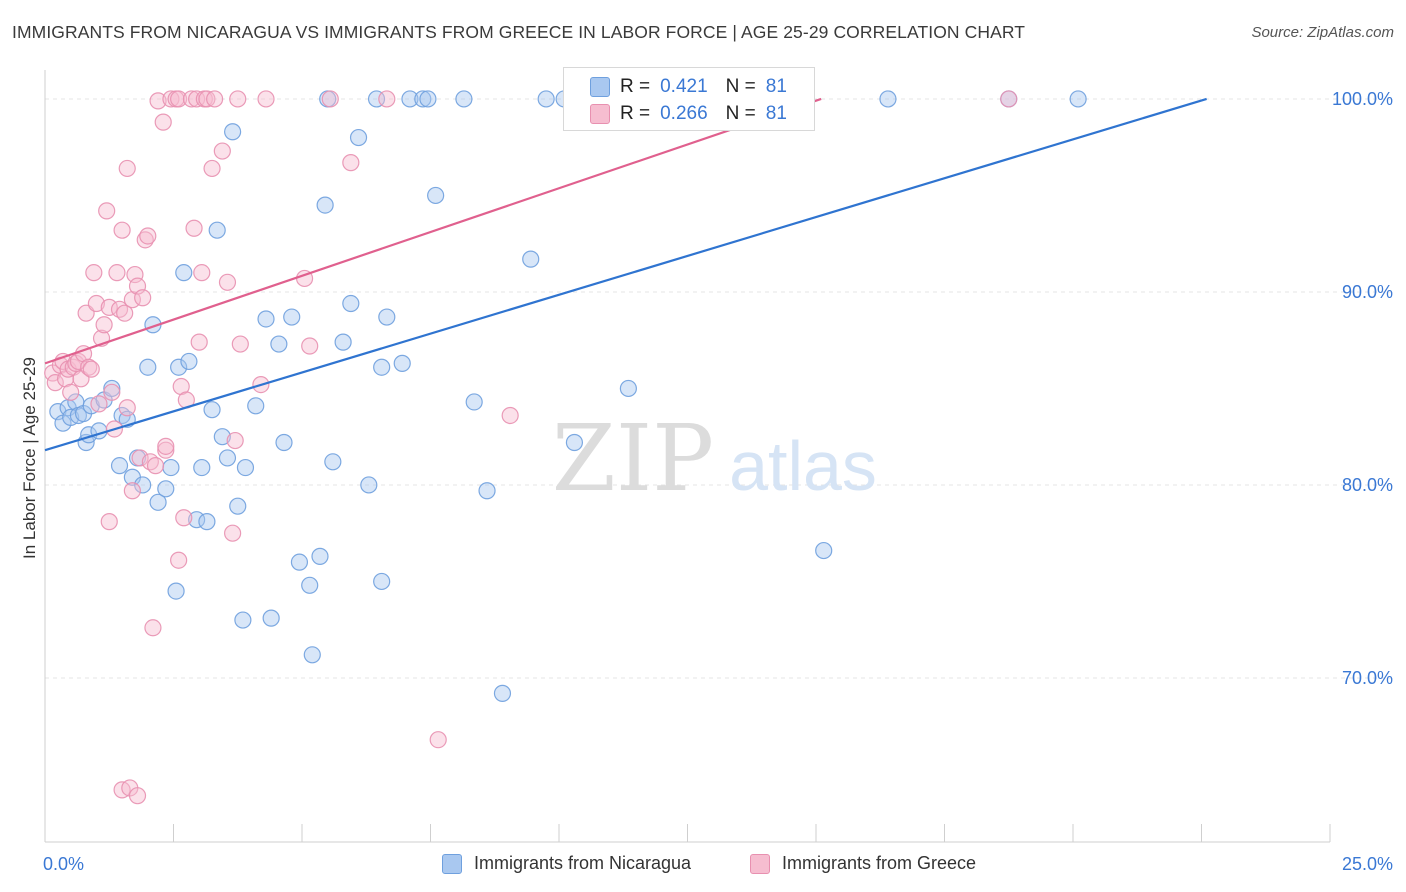 The width and height of the screenshot is (1406, 892). What do you see at coordinates (452, 863) in the screenshot?
I see `legend-swatch-nicaragua` at bounding box center [452, 863].